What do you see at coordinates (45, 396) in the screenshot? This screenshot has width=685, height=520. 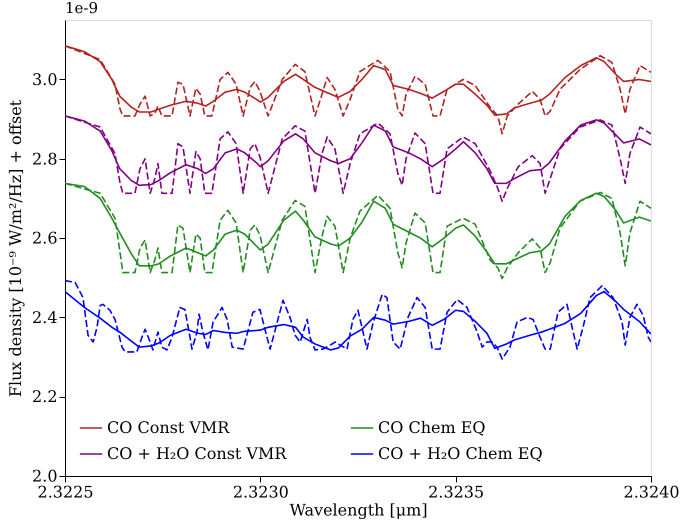 I see `y-tick-label: 2.2` at bounding box center [45, 396].